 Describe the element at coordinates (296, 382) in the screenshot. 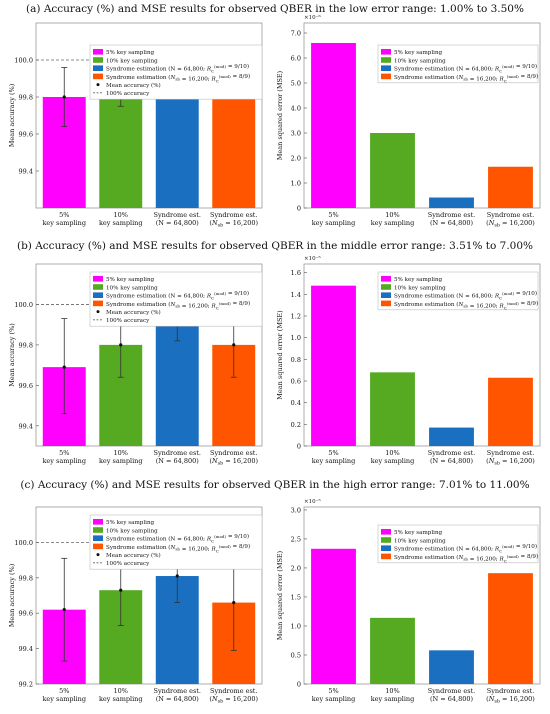

I see `y-tick-label: 0.6` at that location.